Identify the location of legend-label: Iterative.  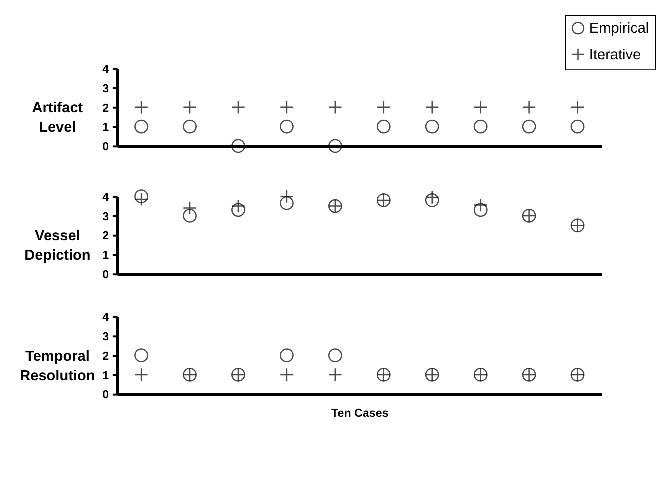
(615, 55).